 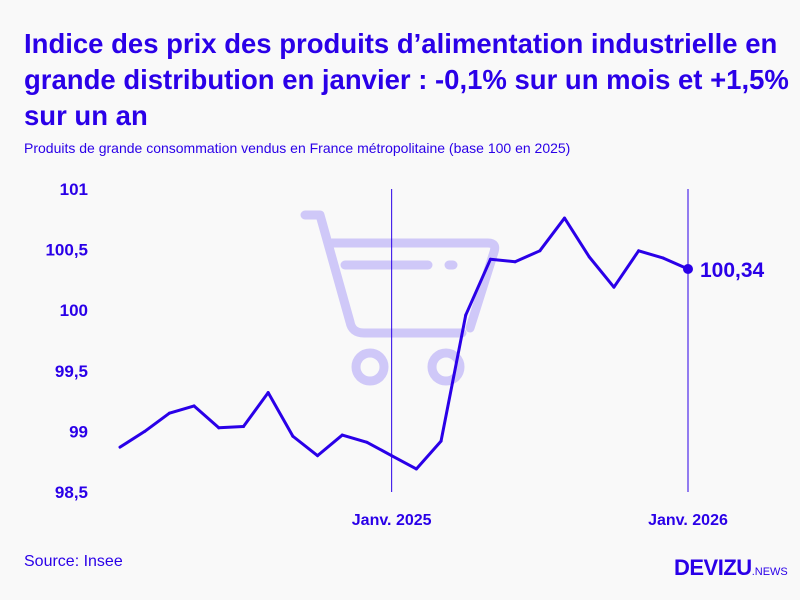 What do you see at coordinates (78, 431) in the screenshot?
I see `y-tick-label: 99` at bounding box center [78, 431].